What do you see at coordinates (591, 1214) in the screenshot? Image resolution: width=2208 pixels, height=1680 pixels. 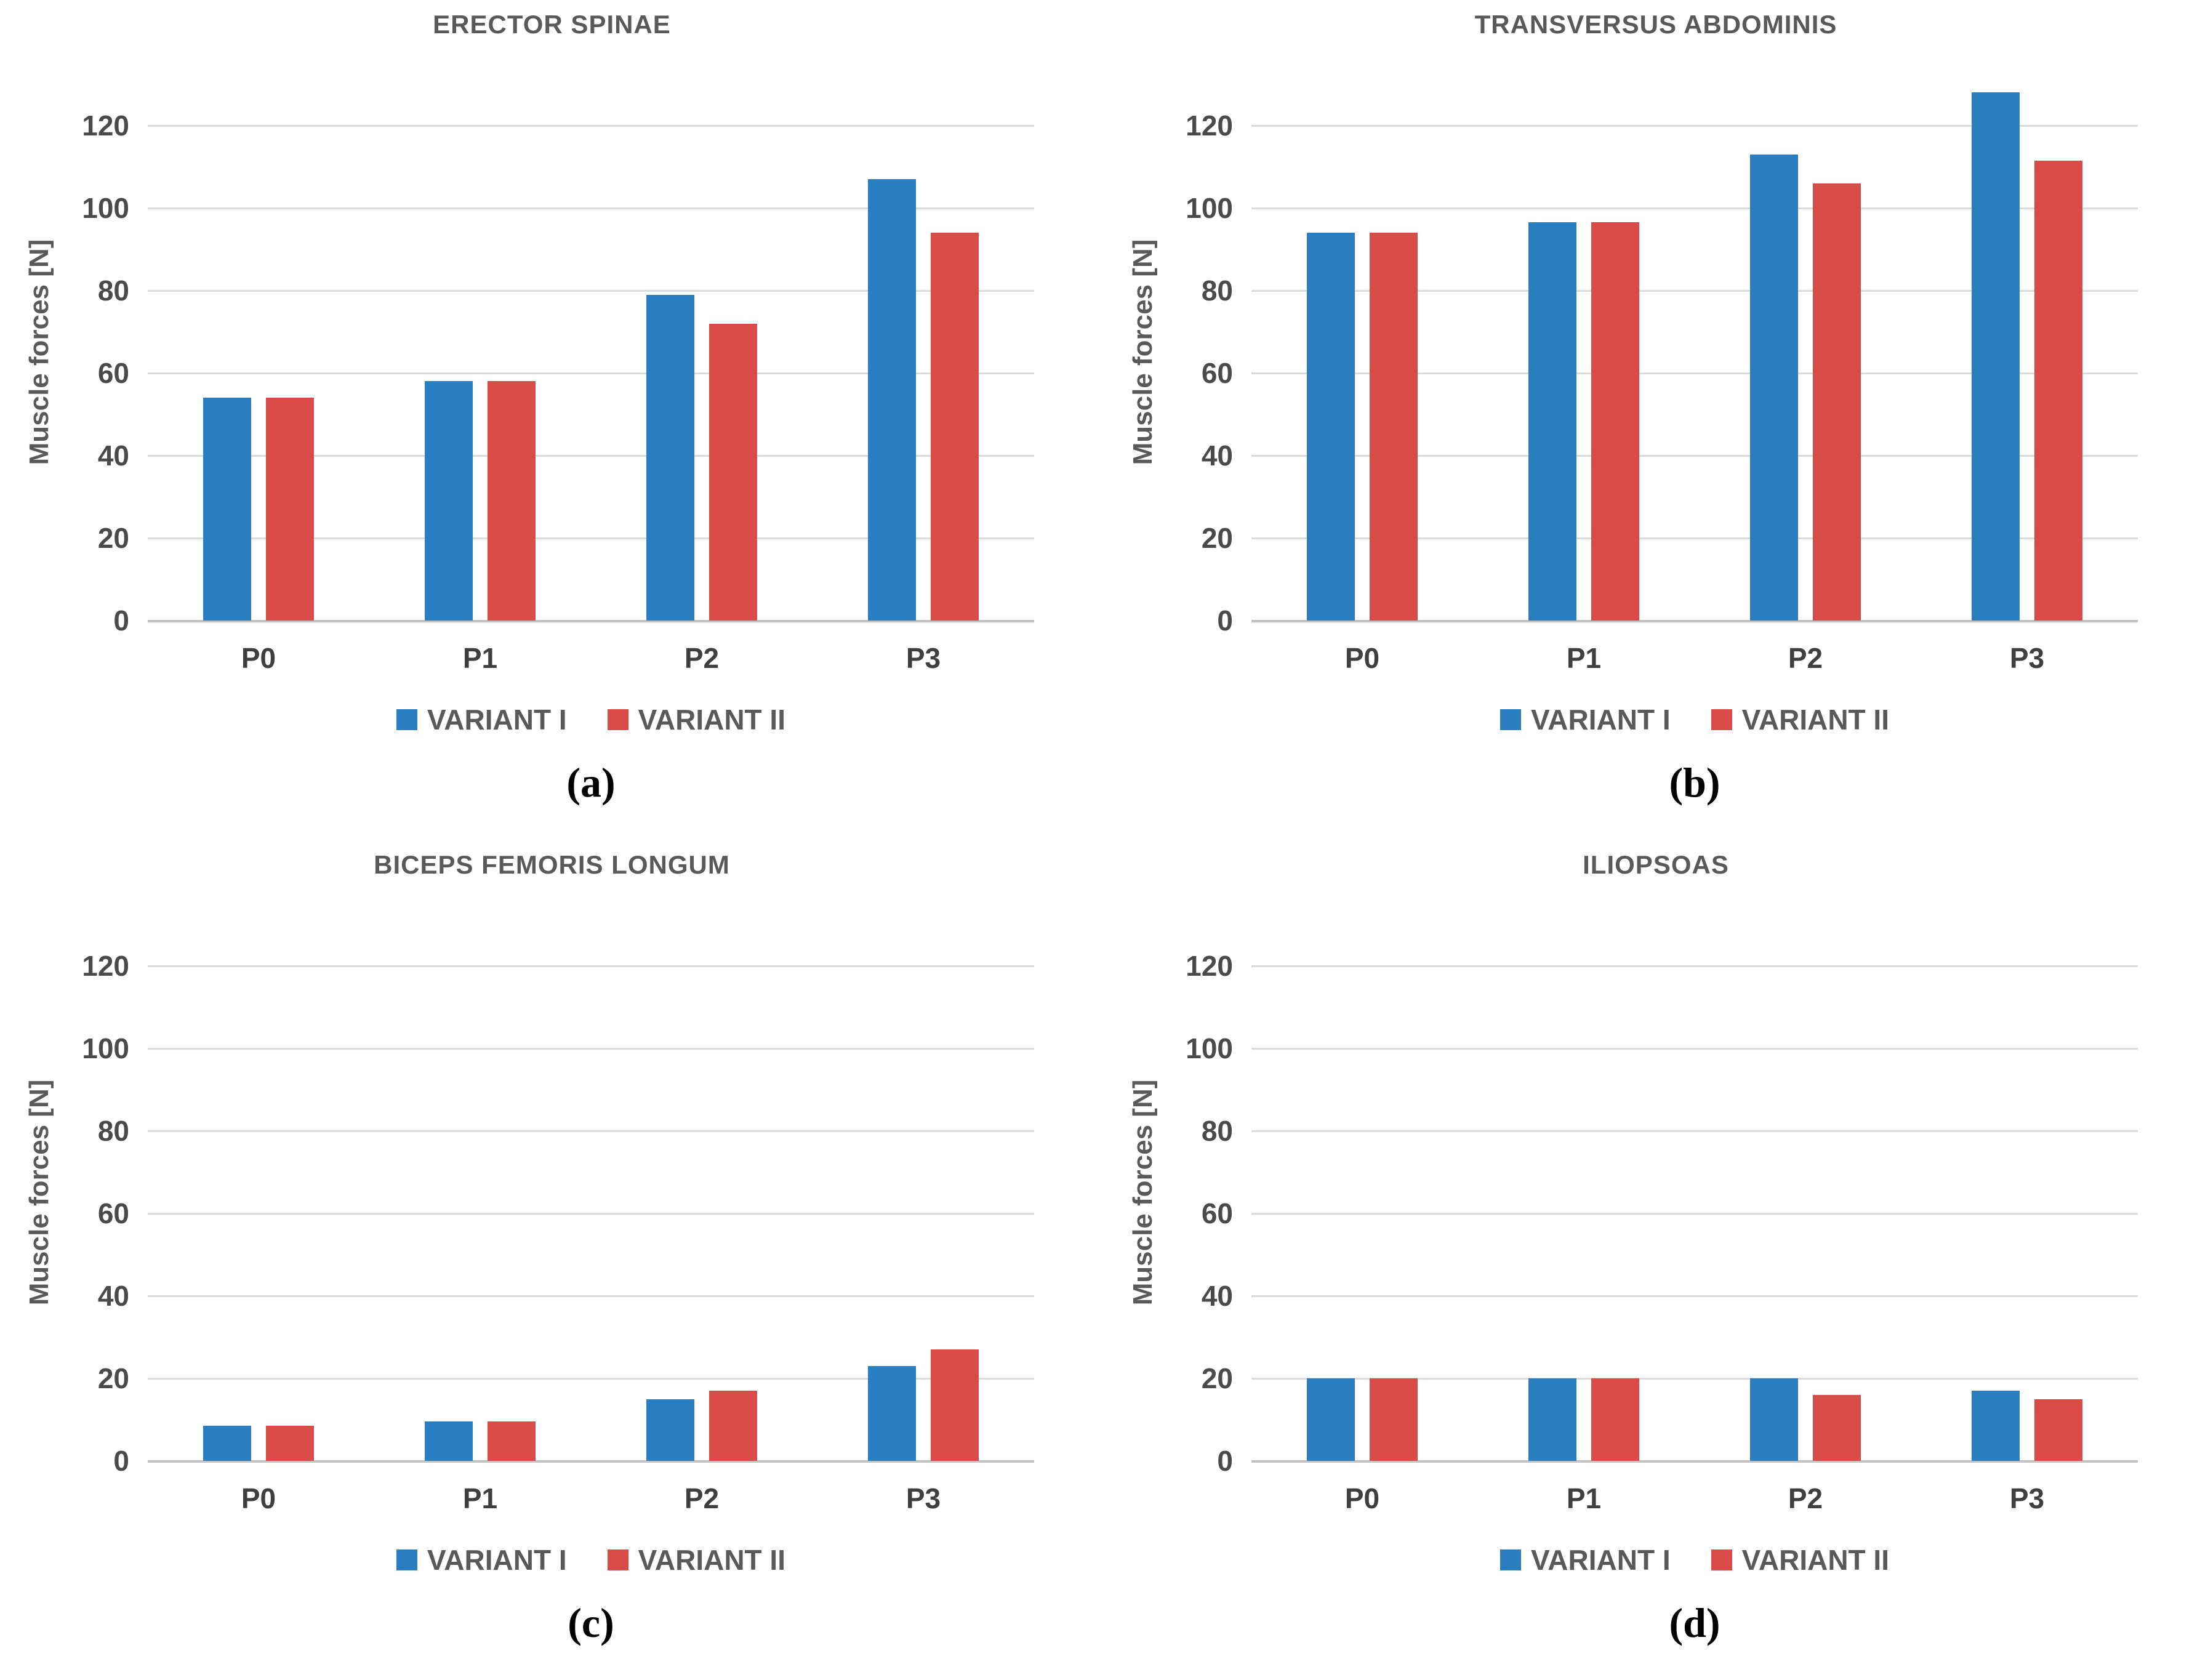 I see `gridline-y60` at bounding box center [591, 1214].